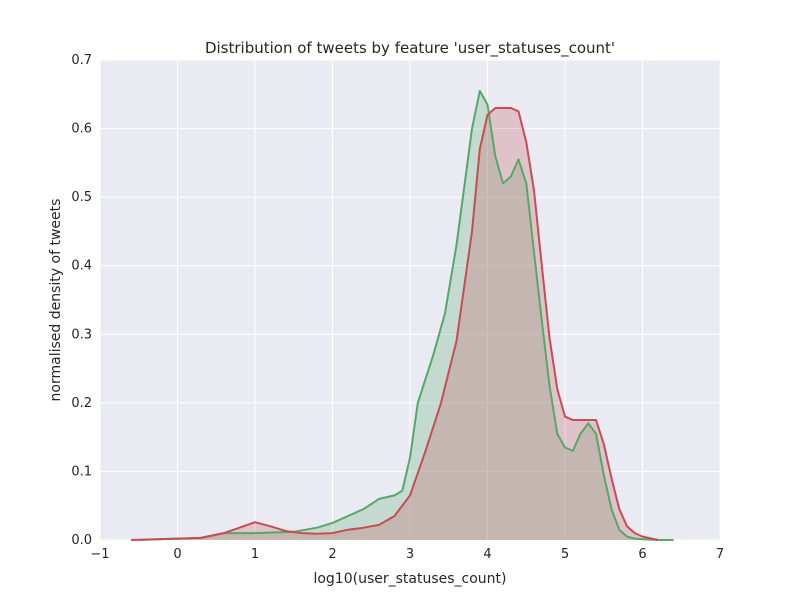  I want to click on y-tick-label: 0.5, so click(81, 197).